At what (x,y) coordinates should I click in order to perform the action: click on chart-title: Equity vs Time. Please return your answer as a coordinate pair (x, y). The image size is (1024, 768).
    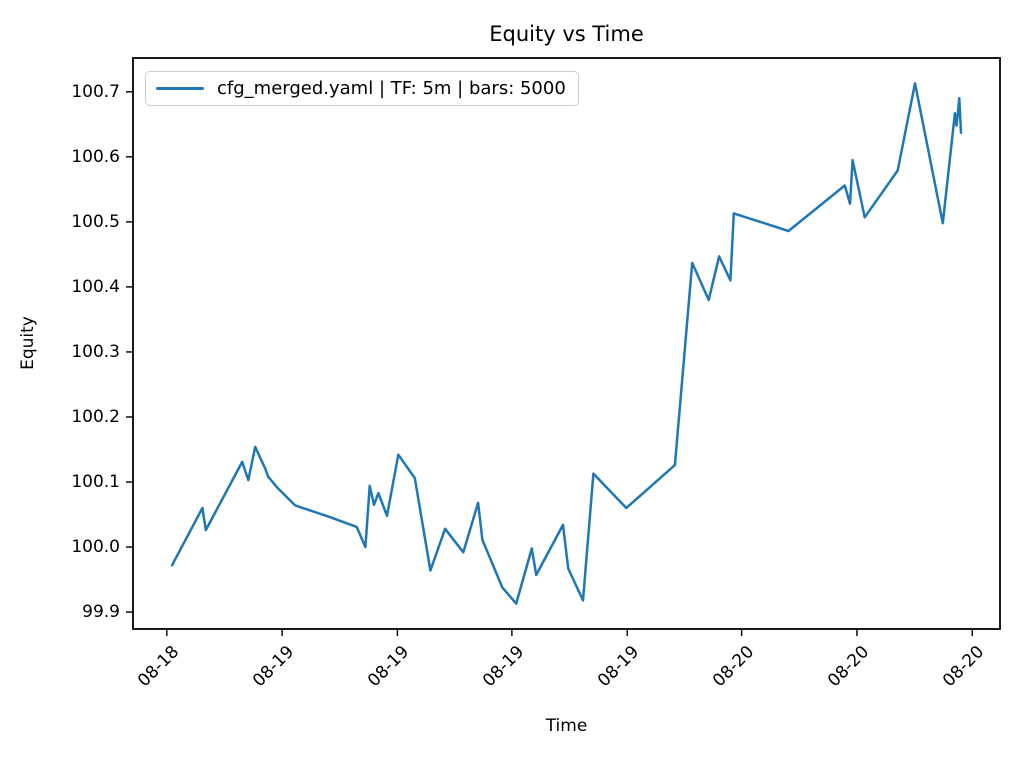
    Looking at the image, I should click on (566, 34).